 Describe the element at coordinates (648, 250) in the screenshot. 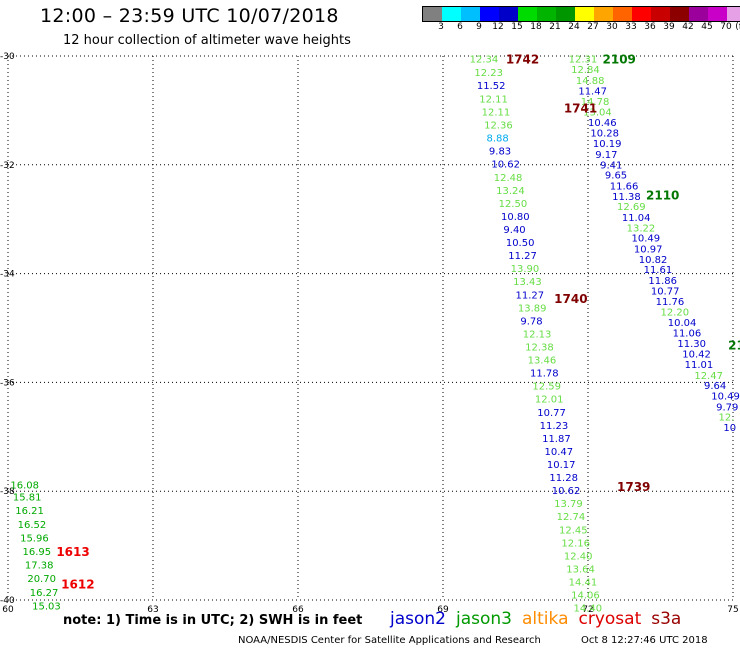

I see `wave-height-value: 10.97` at that location.